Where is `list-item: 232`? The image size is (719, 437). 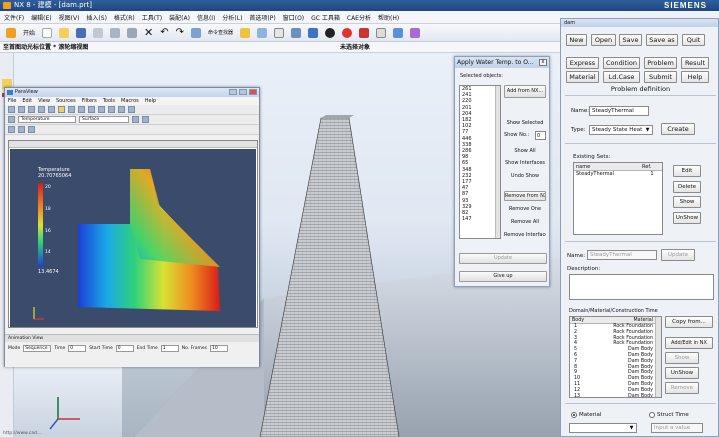
list-item: 232 is located at coordinates (467, 175).